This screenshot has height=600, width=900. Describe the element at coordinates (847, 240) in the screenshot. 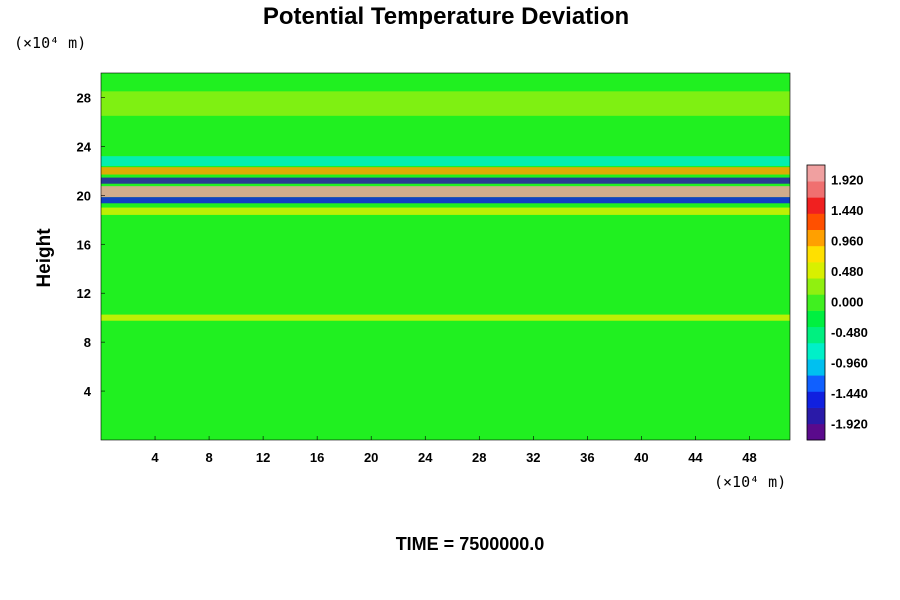

I see `colorbar-tick-label: 0.960` at that location.